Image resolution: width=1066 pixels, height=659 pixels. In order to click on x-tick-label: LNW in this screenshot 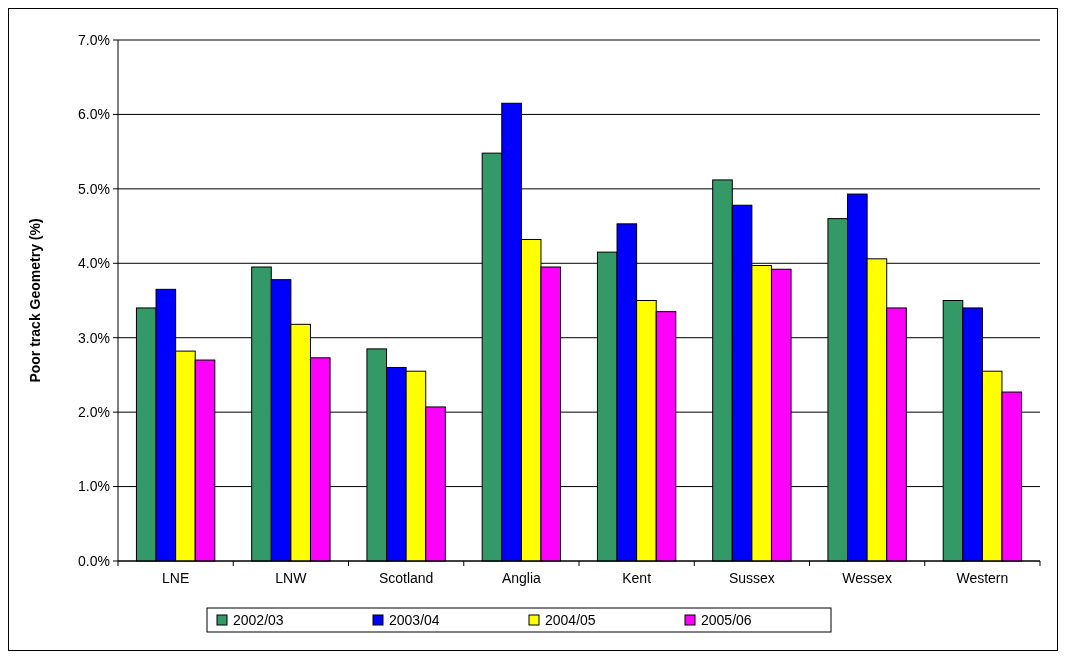, I will do `click(291, 578)`.